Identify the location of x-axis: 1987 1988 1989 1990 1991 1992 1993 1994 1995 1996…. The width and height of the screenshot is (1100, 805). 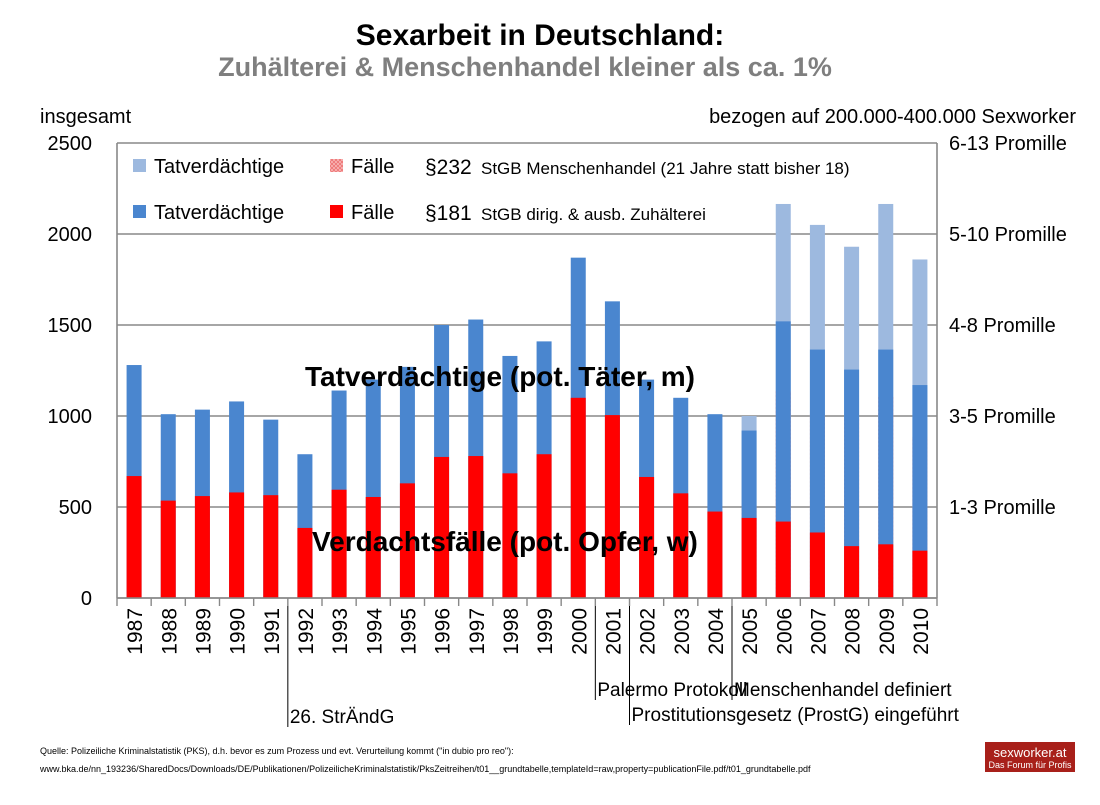
(527, 626).